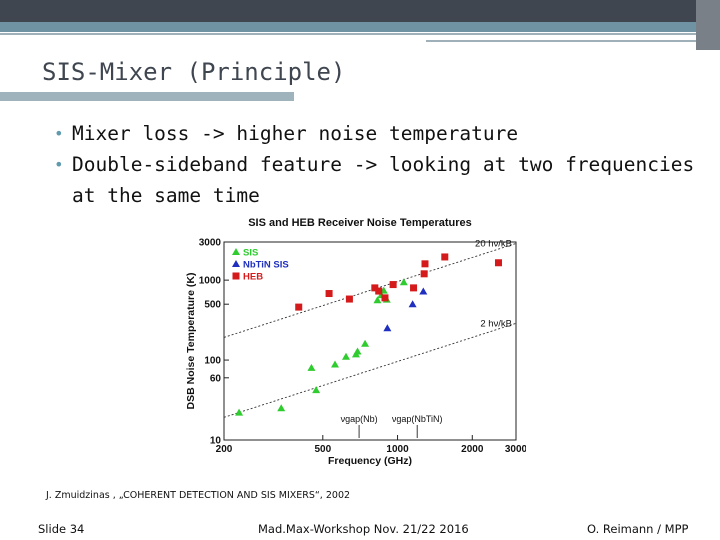 The image size is (720, 540). Describe the element at coordinates (212, 361) in the screenshot. I see `y-tick-label: 100` at that location.